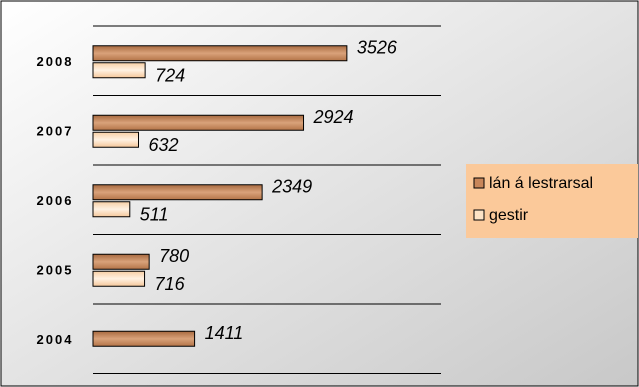 The height and width of the screenshot is (387, 639). I want to click on legend-label-gestir: gestir, so click(509, 215).